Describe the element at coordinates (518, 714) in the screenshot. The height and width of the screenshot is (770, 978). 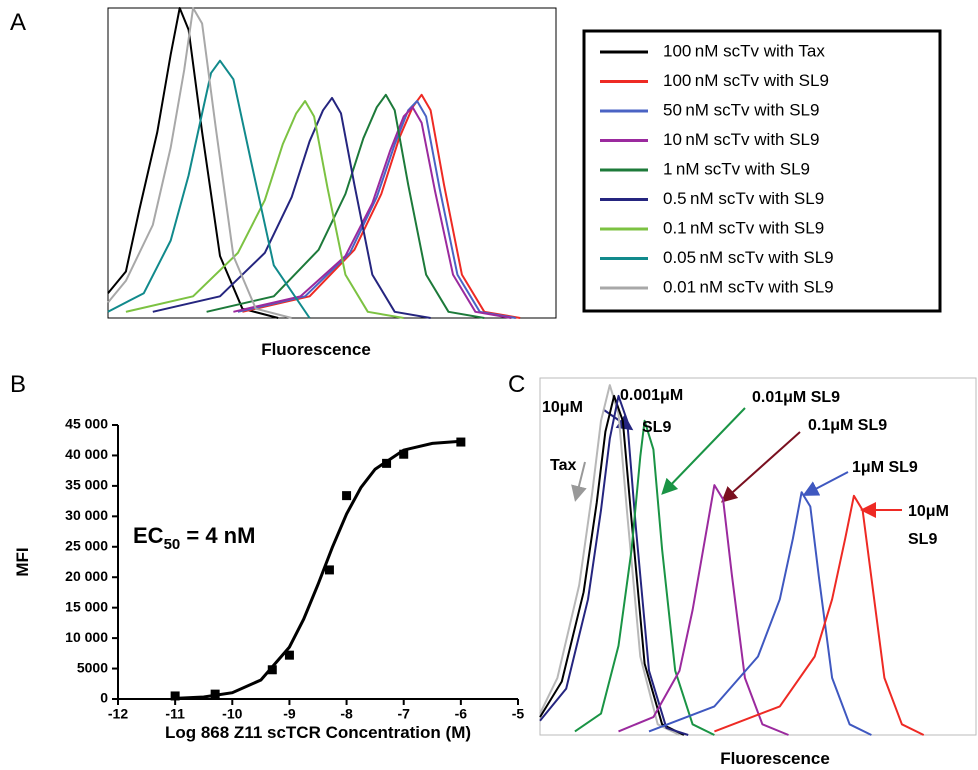
I see `x-tick-label: -5` at that location.